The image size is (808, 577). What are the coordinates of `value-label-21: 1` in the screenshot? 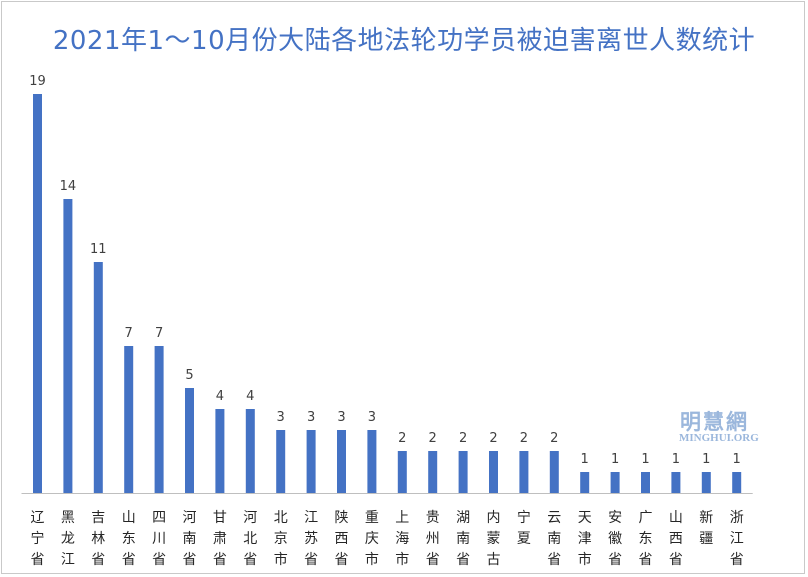 It's located at (676, 459).